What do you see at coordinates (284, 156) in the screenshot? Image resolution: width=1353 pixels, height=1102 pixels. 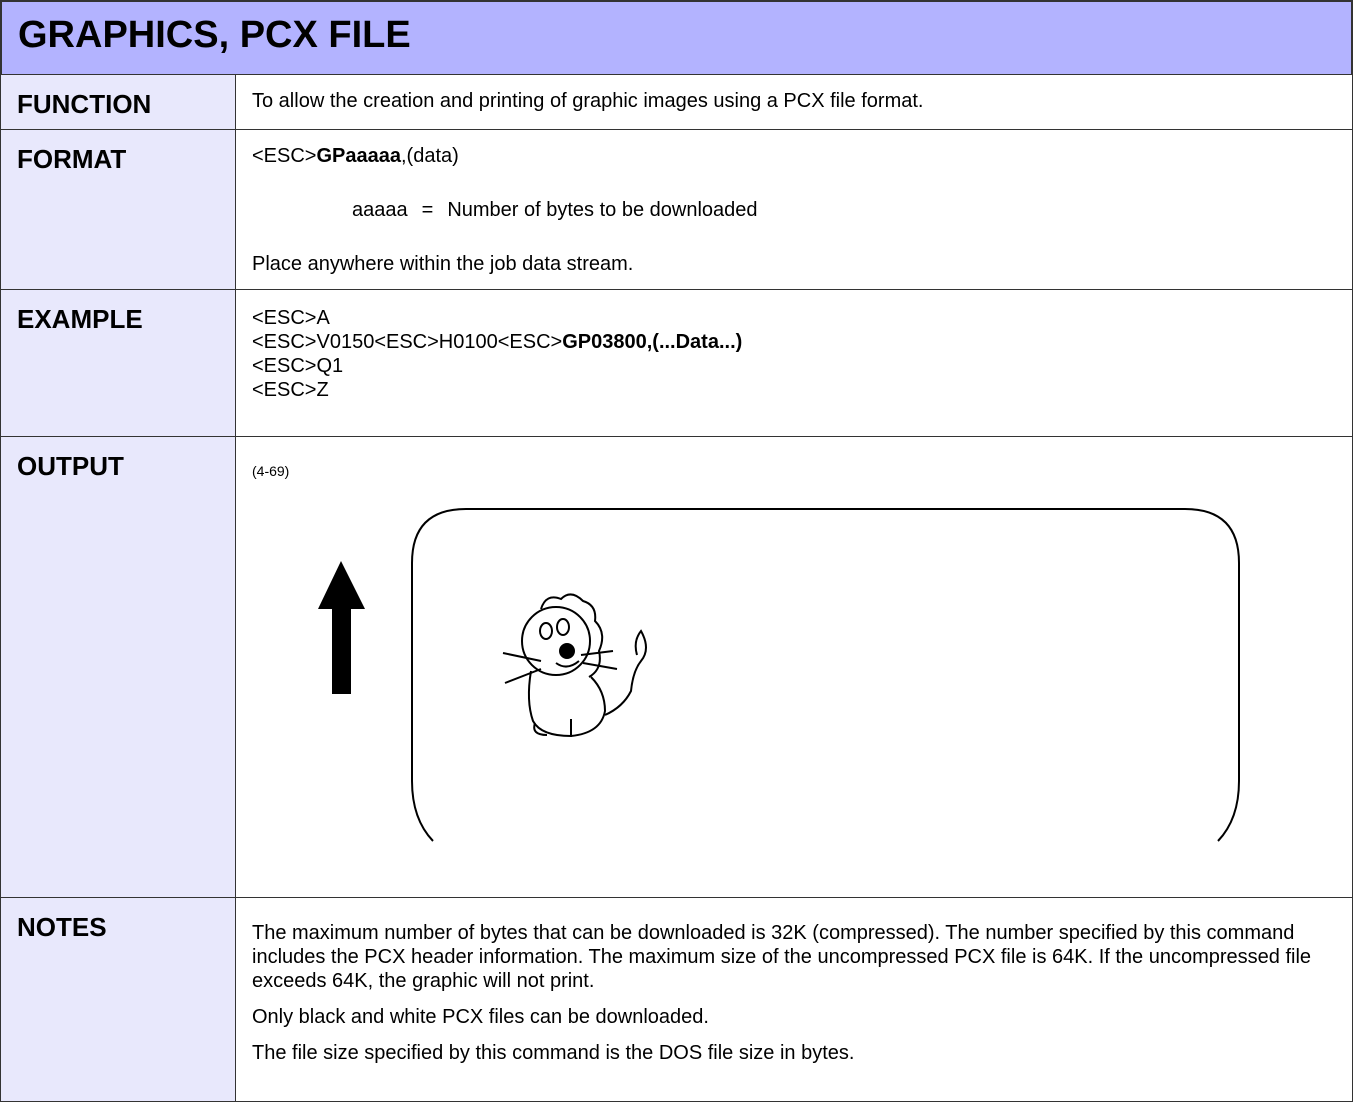 I see `syntax-part: <ESC>` at bounding box center [284, 156].